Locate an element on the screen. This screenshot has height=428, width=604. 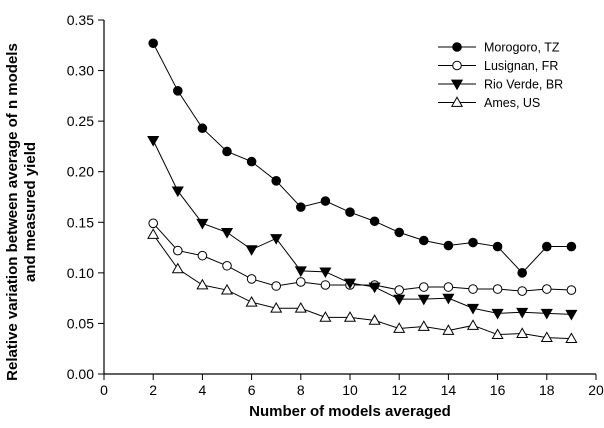
x-tick-label: 4 is located at coordinates (203, 390).